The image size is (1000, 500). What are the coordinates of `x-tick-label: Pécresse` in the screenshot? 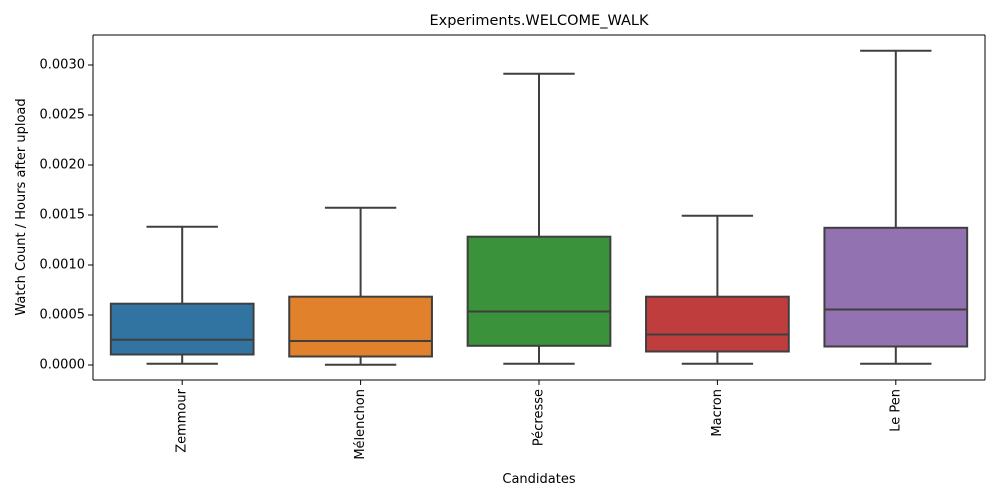 It's located at (539, 417).